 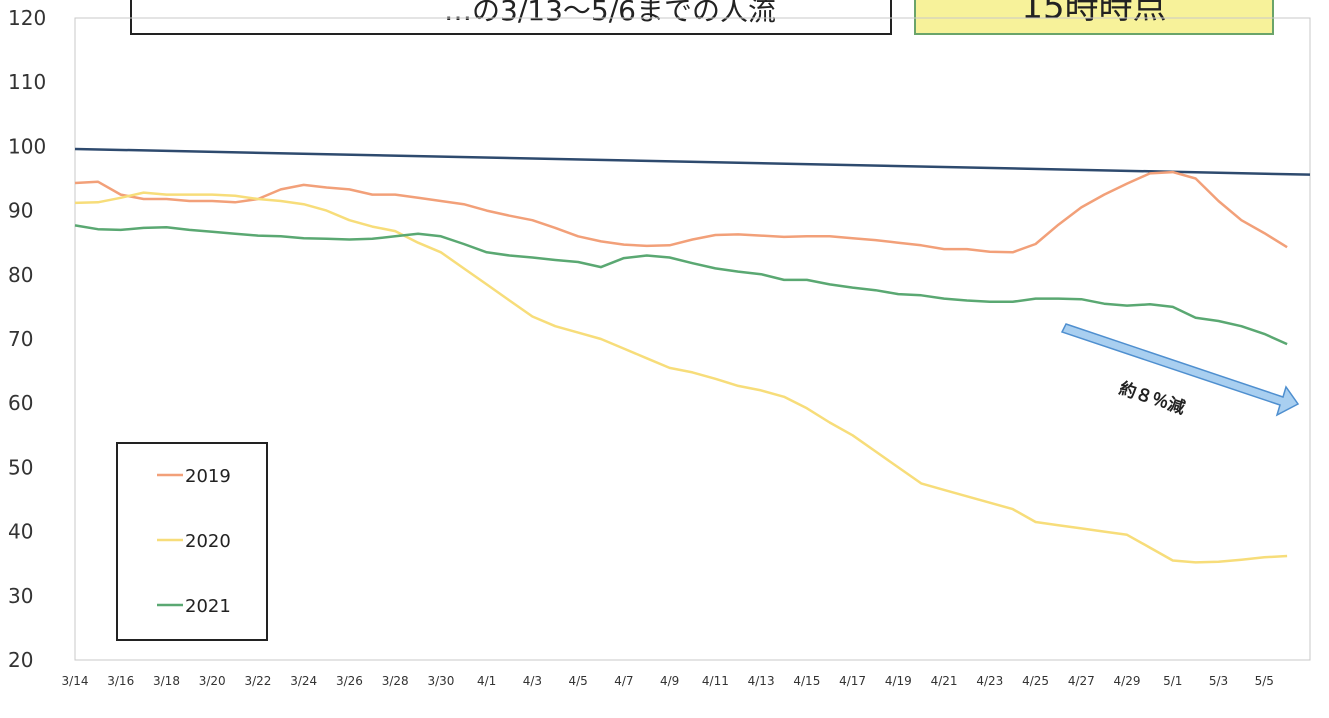 What do you see at coordinates (1035, 681) in the screenshot?
I see `x-tick-label: 4/25` at bounding box center [1035, 681].